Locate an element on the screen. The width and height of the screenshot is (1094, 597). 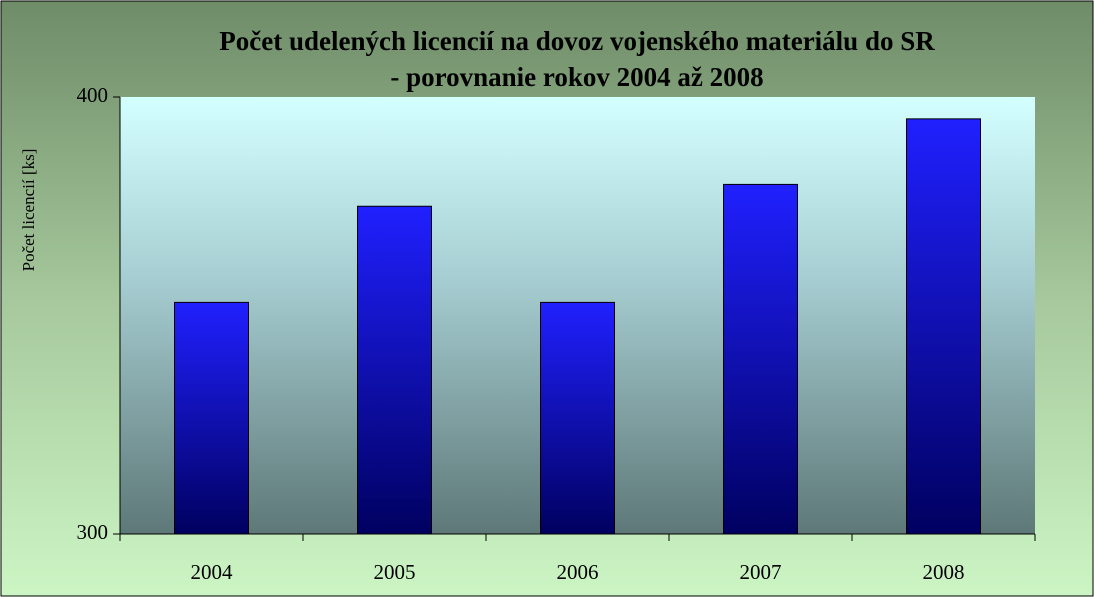
y-tick-label: 400 is located at coordinates (93, 95).